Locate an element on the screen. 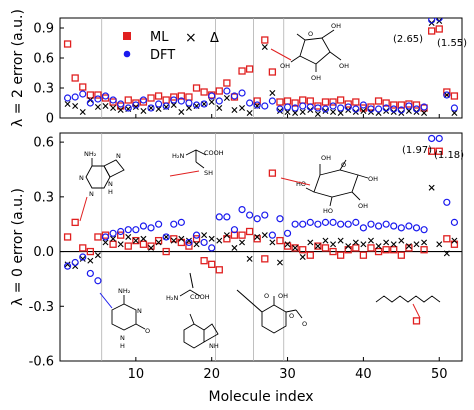 This screenshot has height=410, width=474. top-annotation-right: (1.55) is located at coordinates (452, 43).